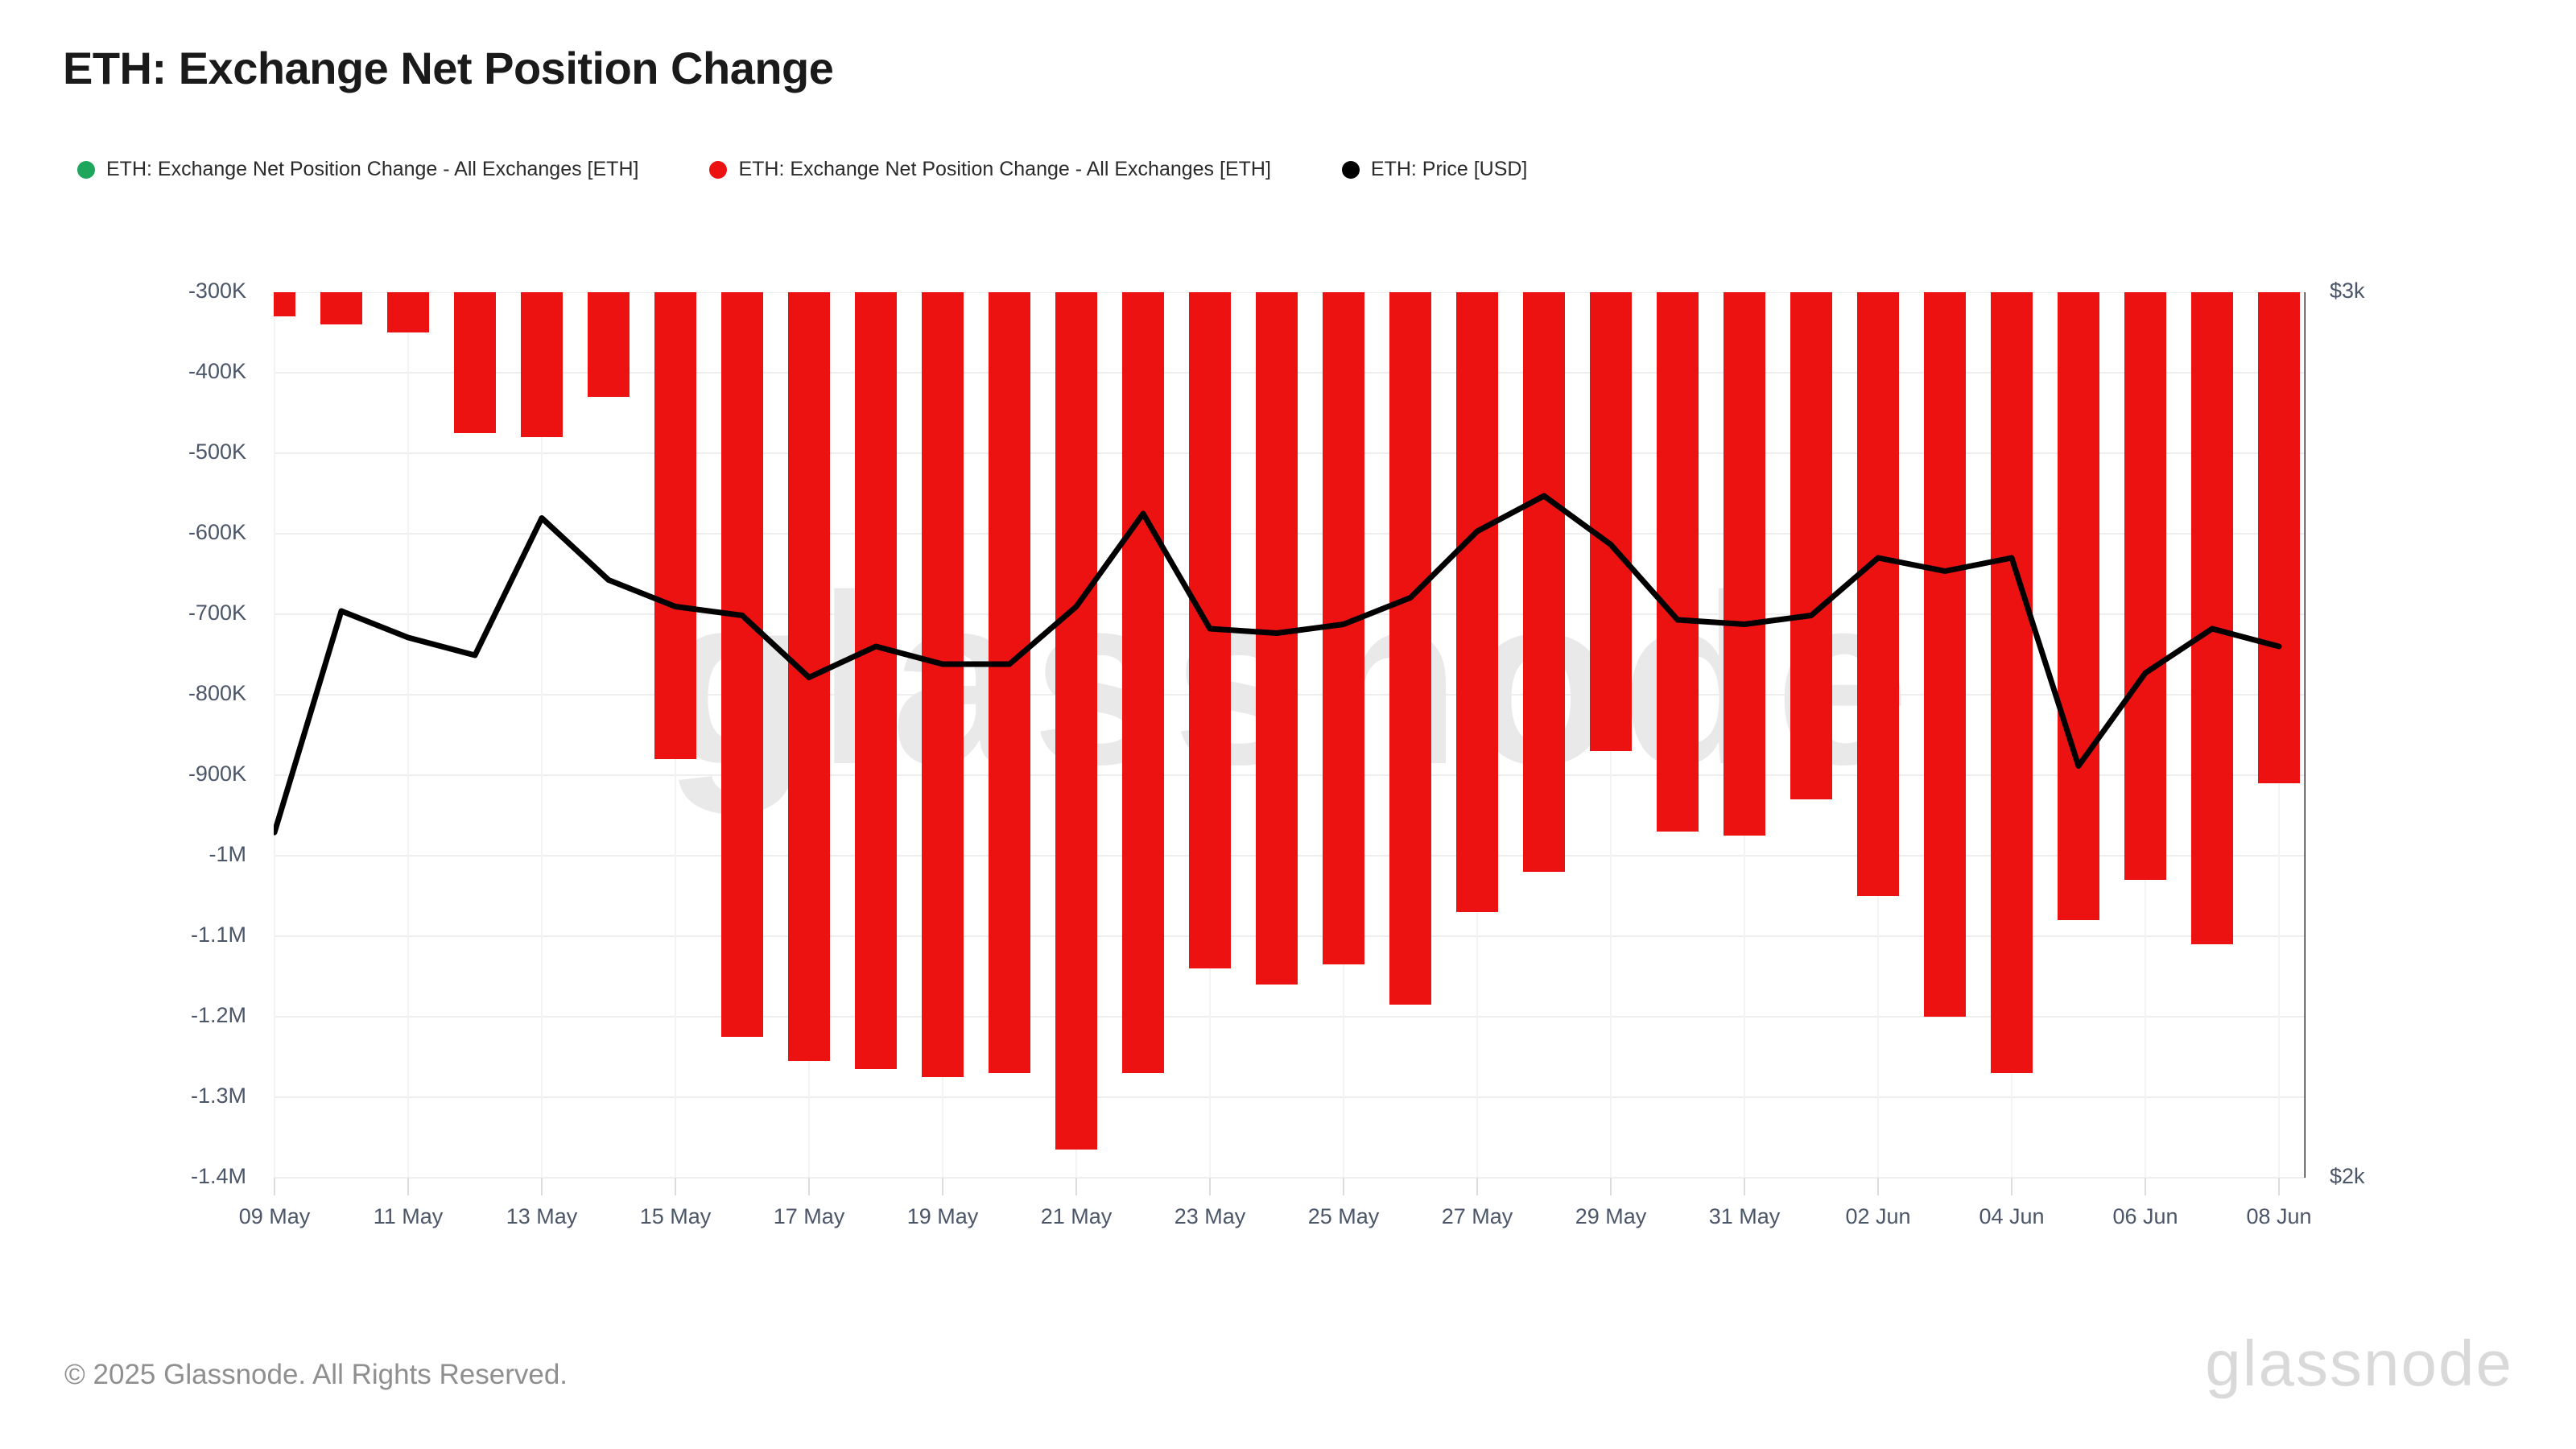 This screenshot has width=2576, height=1449. What do you see at coordinates (2012, 682) in the screenshot?
I see `bar-04-jun` at bounding box center [2012, 682].